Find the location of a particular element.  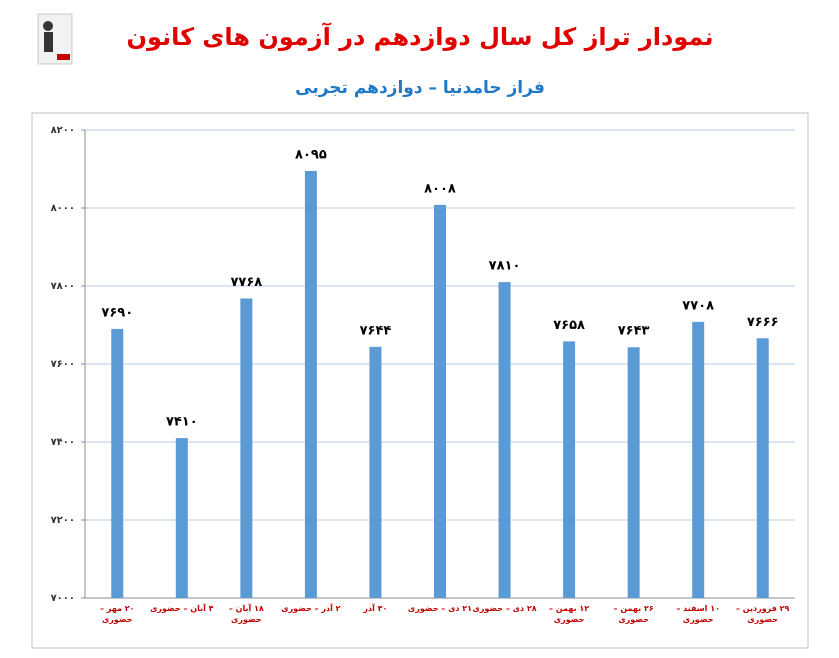

value-label: ۷۴۱۰ is located at coordinates (182, 422).